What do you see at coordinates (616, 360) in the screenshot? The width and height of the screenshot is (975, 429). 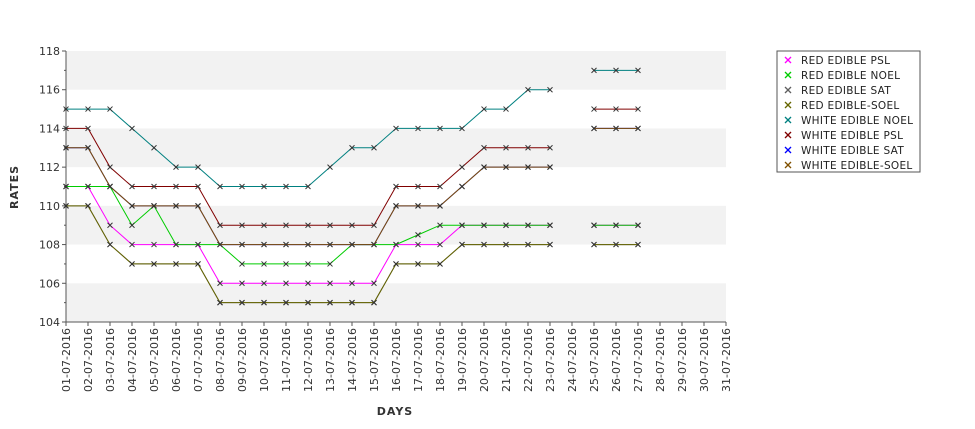 I see `x-tick-label: 26-07-2016` at bounding box center [616, 360].